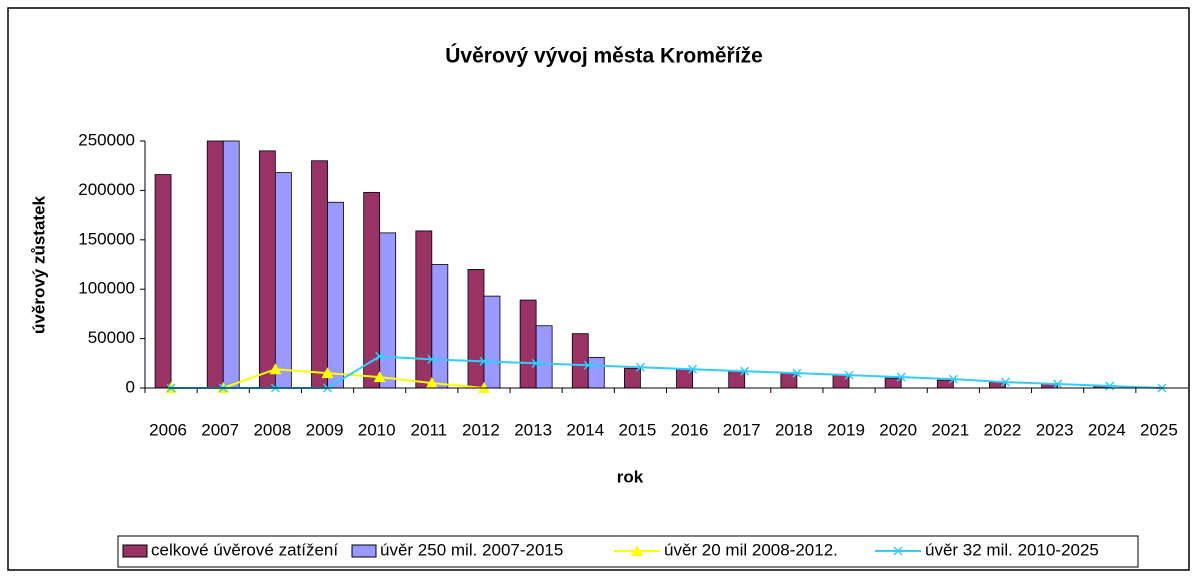  What do you see at coordinates (106, 288) in the screenshot?
I see `y-tick-label: 100000` at bounding box center [106, 288].